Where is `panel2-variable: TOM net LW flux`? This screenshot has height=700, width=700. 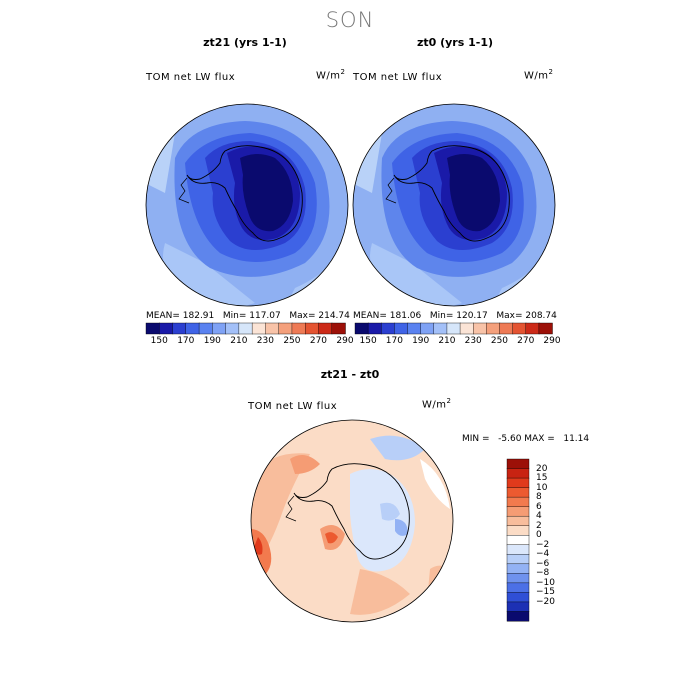 panel2-variable: TOM net LW flux is located at coordinates (398, 77).